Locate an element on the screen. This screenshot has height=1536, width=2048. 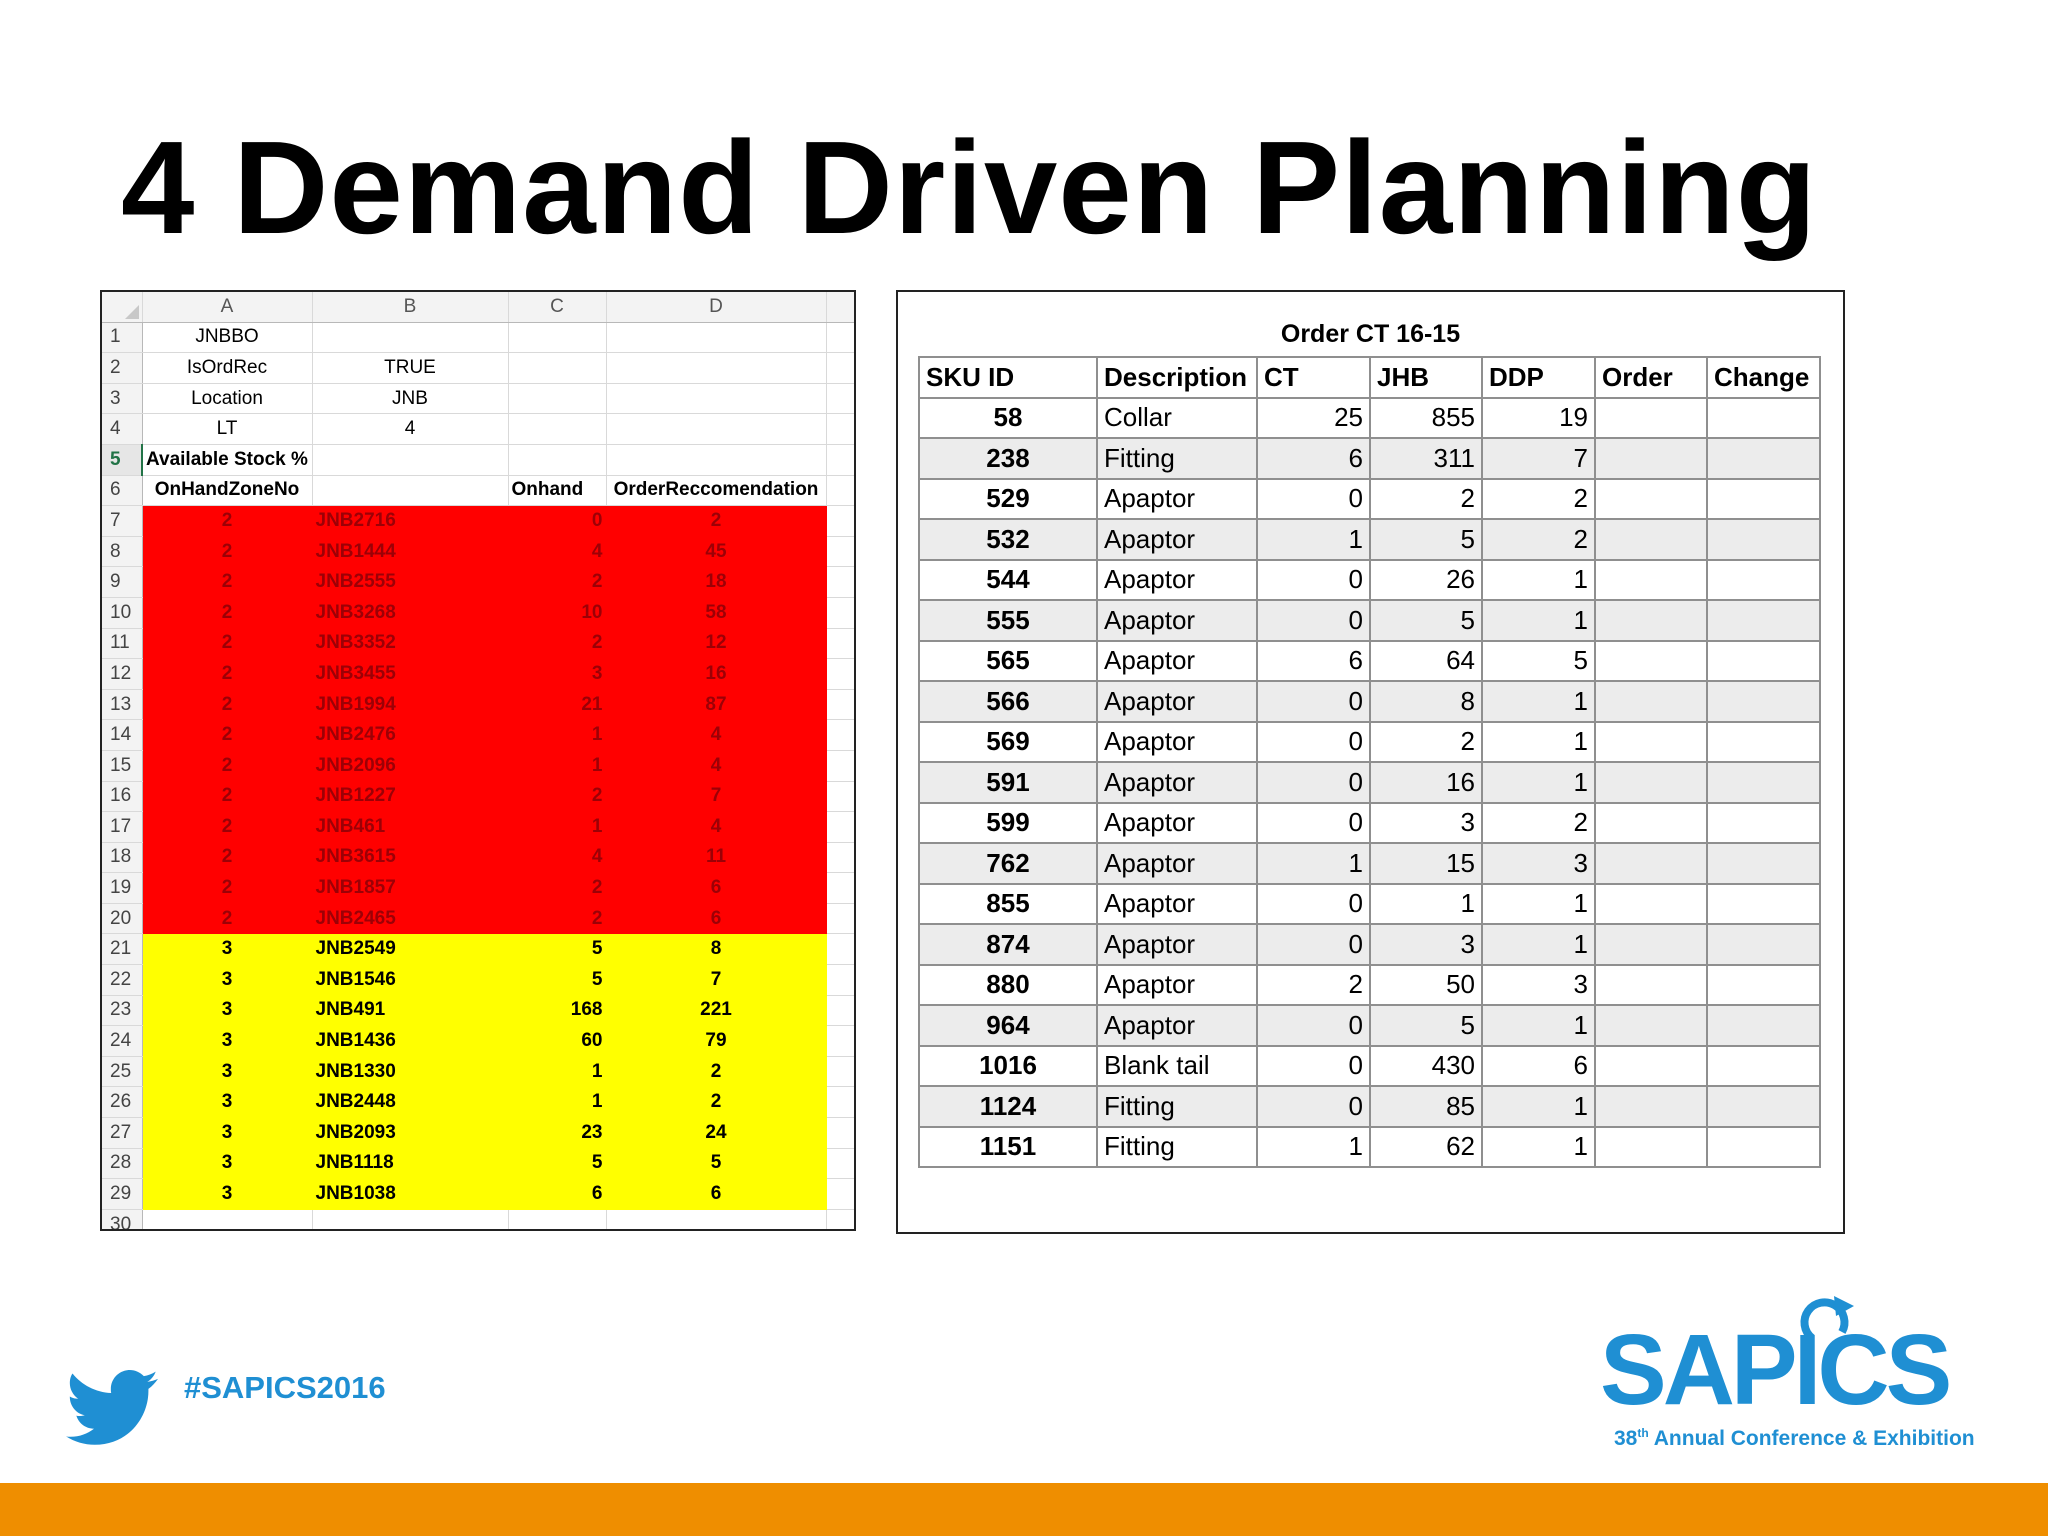
cell-a: LT is located at coordinates (227, 429).